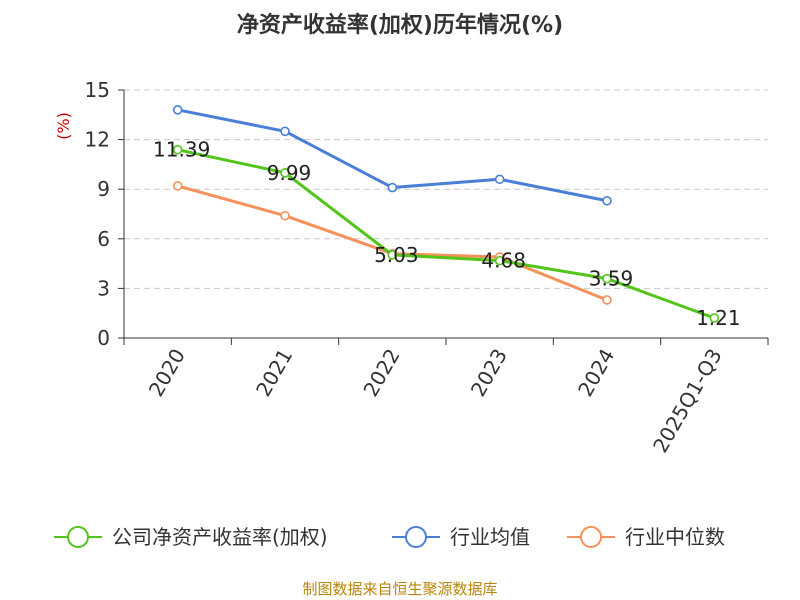  Describe the element at coordinates (97, 90) in the screenshot. I see `y-tick-label: 15` at that location.